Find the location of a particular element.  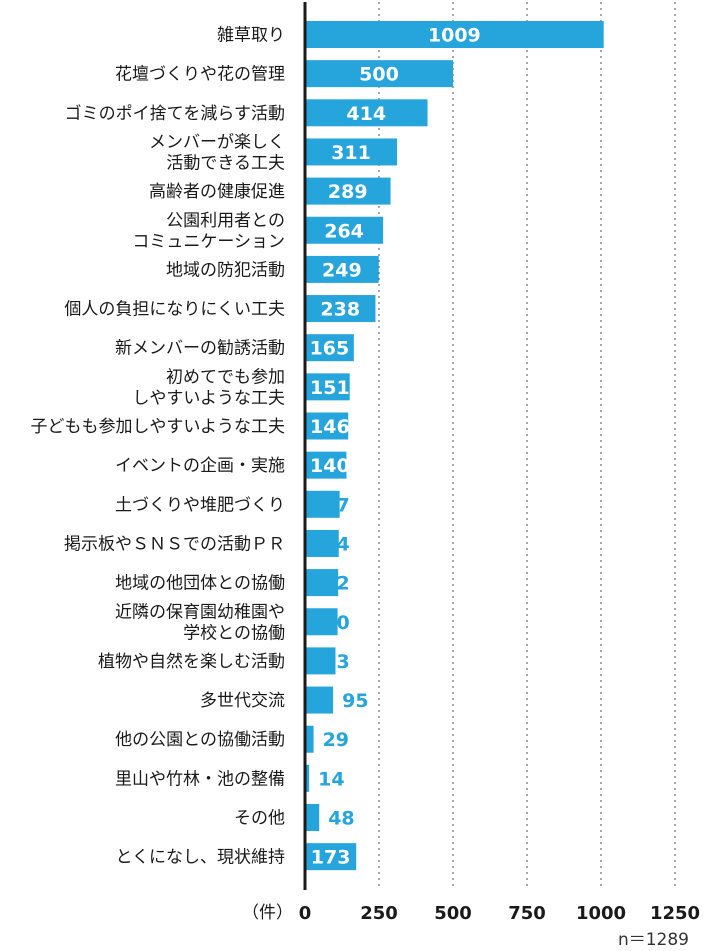

category-label-7: 個人の負担になりにくい工夫 is located at coordinates (174, 310).